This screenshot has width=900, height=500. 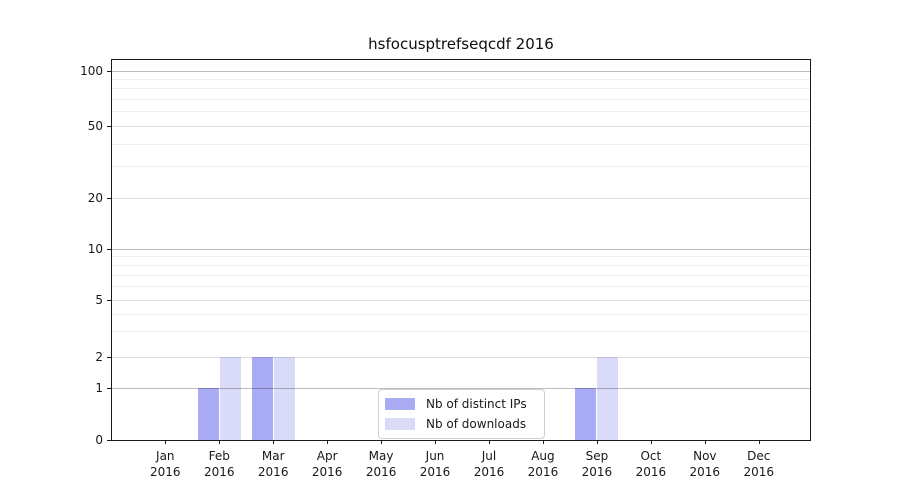 I want to click on x-tick-month: Nov, so click(x=705, y=456).